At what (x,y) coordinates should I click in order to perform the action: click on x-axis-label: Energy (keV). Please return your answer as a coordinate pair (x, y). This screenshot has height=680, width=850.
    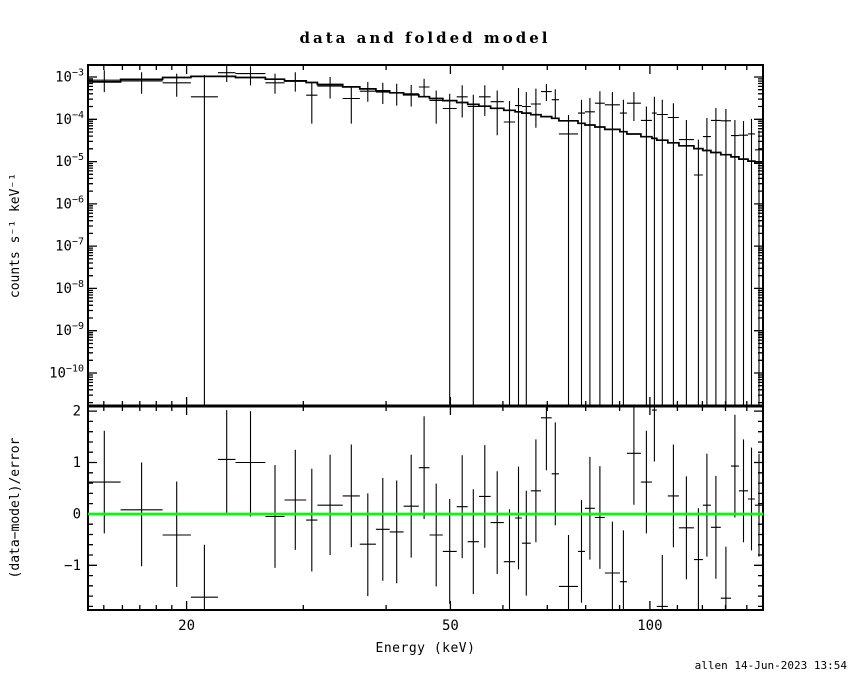
    Looking at the image, I should click on (425, 648).